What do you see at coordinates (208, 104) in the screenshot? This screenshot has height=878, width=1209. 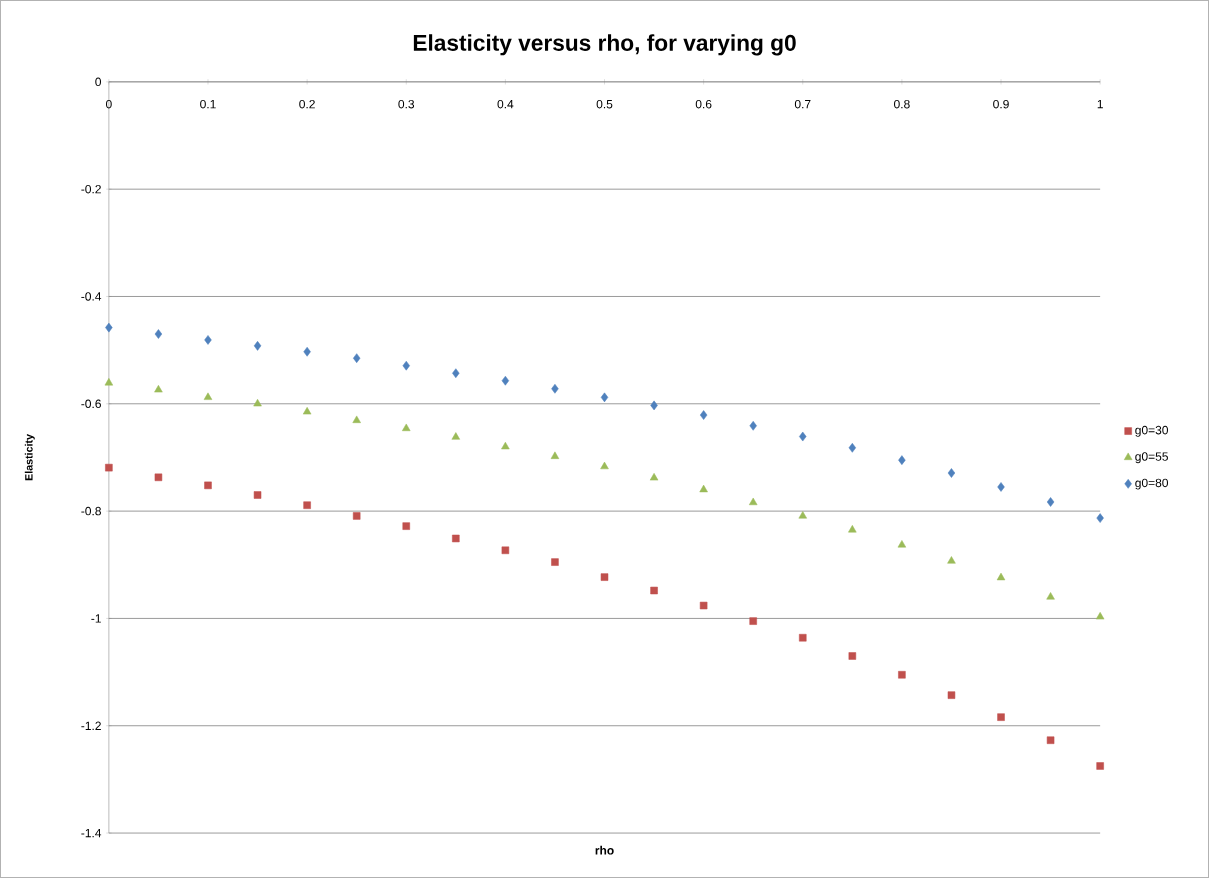 I see `x-tick-label: 0.1` at bounding box center [208, 104].